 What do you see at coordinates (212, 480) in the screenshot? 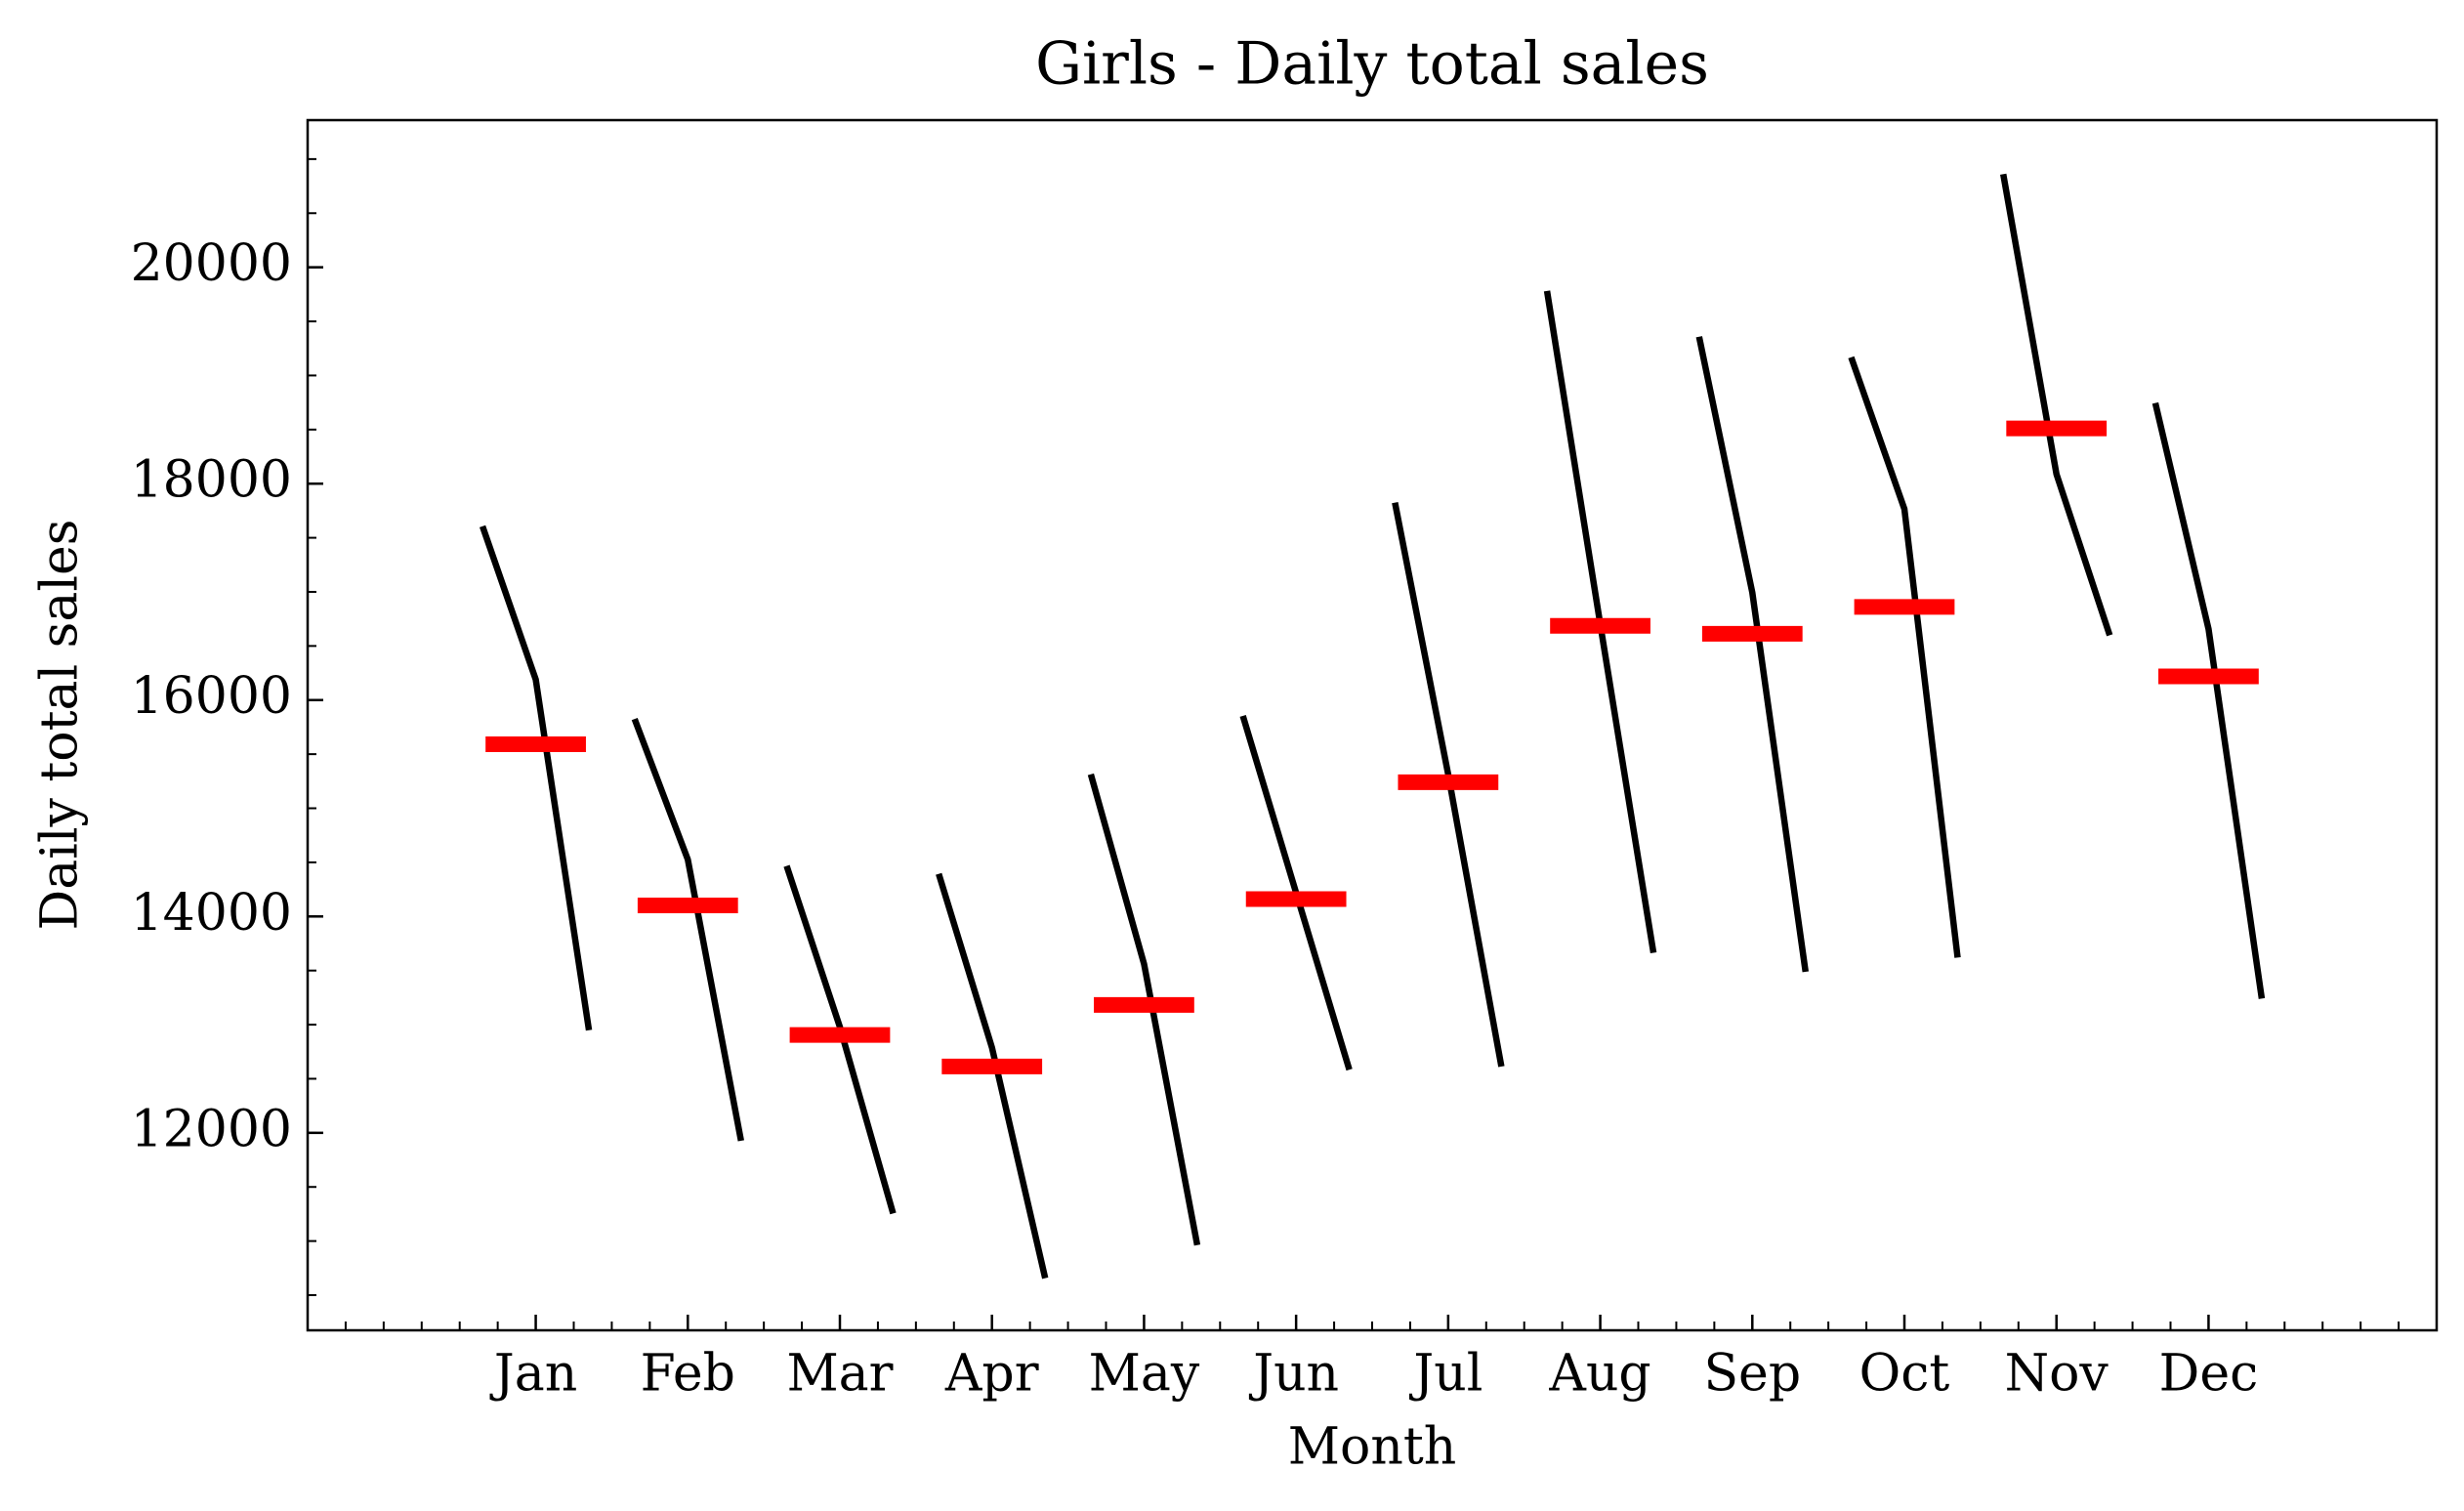
I see `y-tick-label: 18000` at bounding box center [212, 480].